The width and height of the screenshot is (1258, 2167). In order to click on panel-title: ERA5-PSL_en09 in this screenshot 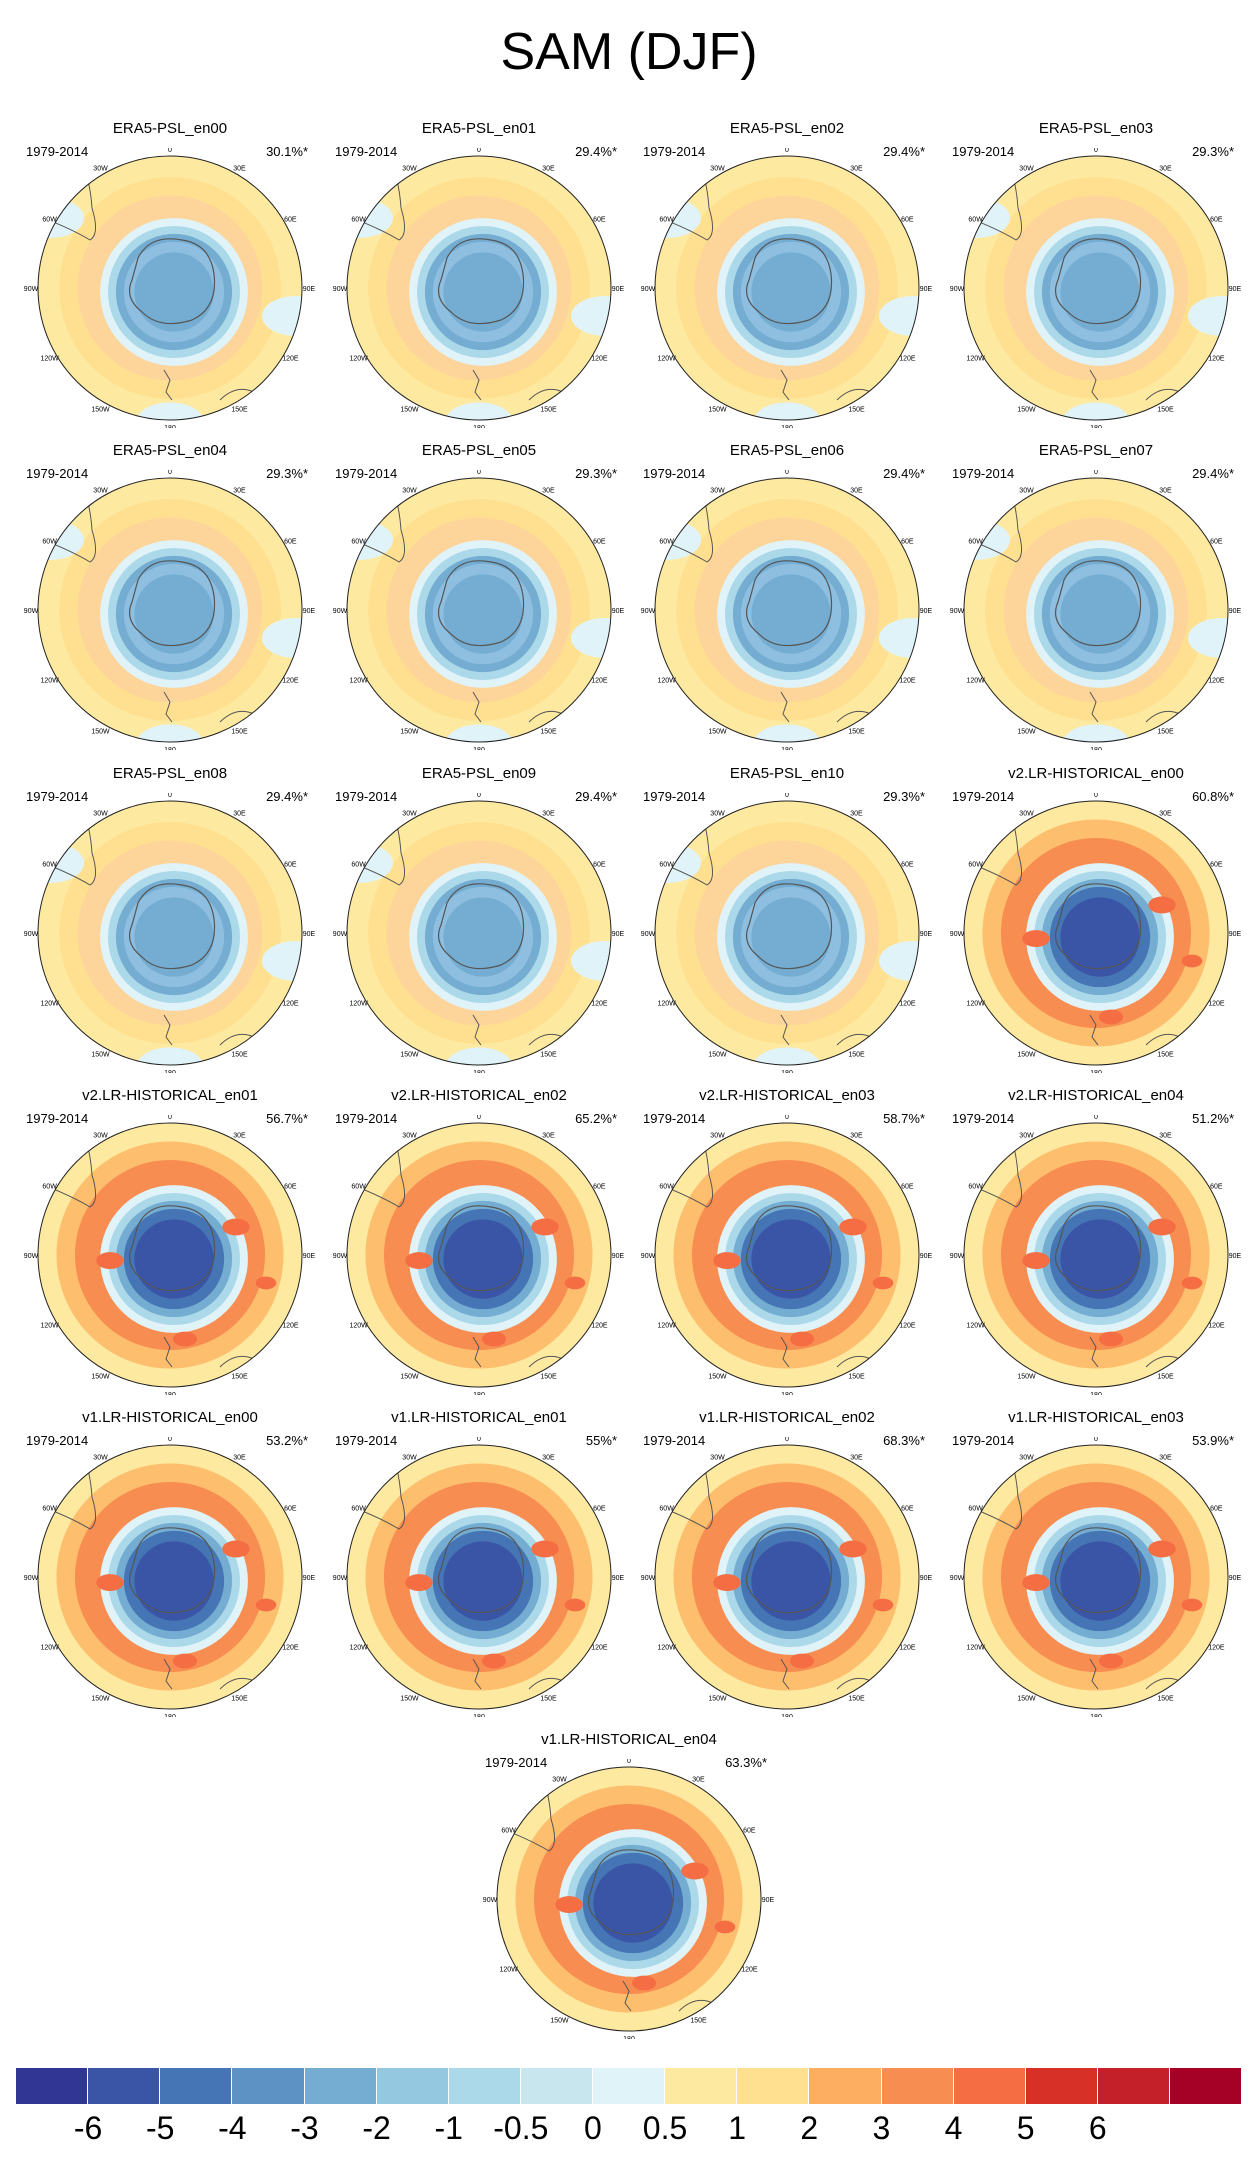, I will do `click(479, 773)`.